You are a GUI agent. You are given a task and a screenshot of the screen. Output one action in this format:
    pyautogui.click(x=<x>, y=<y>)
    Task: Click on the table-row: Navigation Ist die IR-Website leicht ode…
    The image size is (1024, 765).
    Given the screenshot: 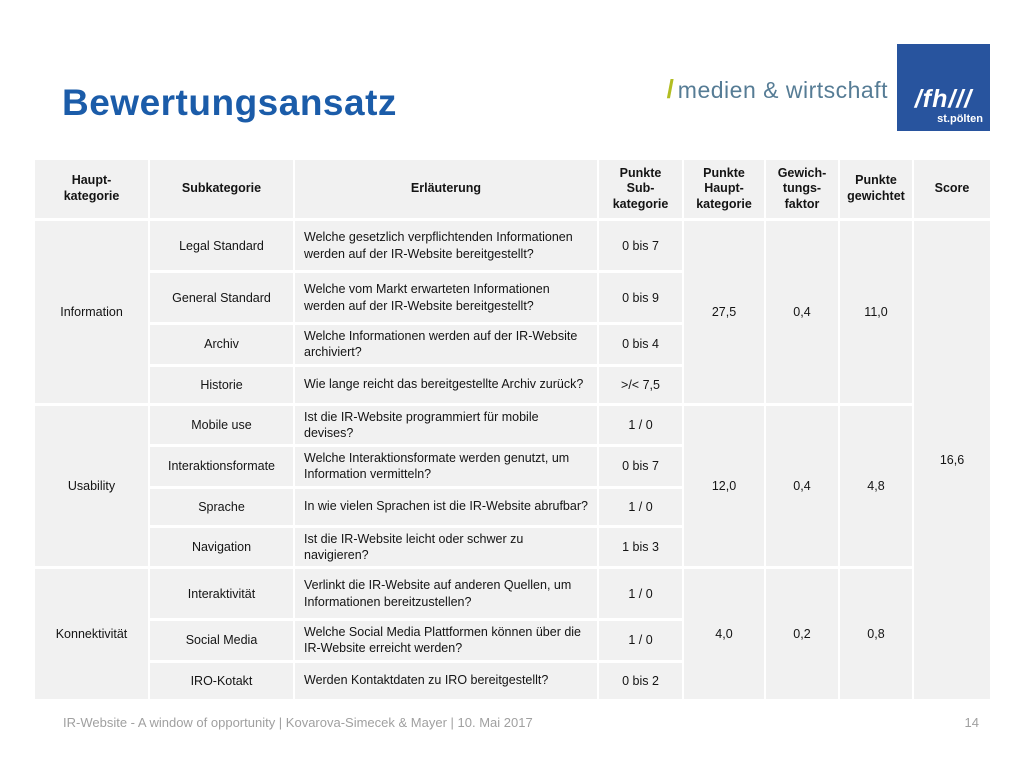 What is the action you would take?
    pyautogui.click(x=512, y=546)
    